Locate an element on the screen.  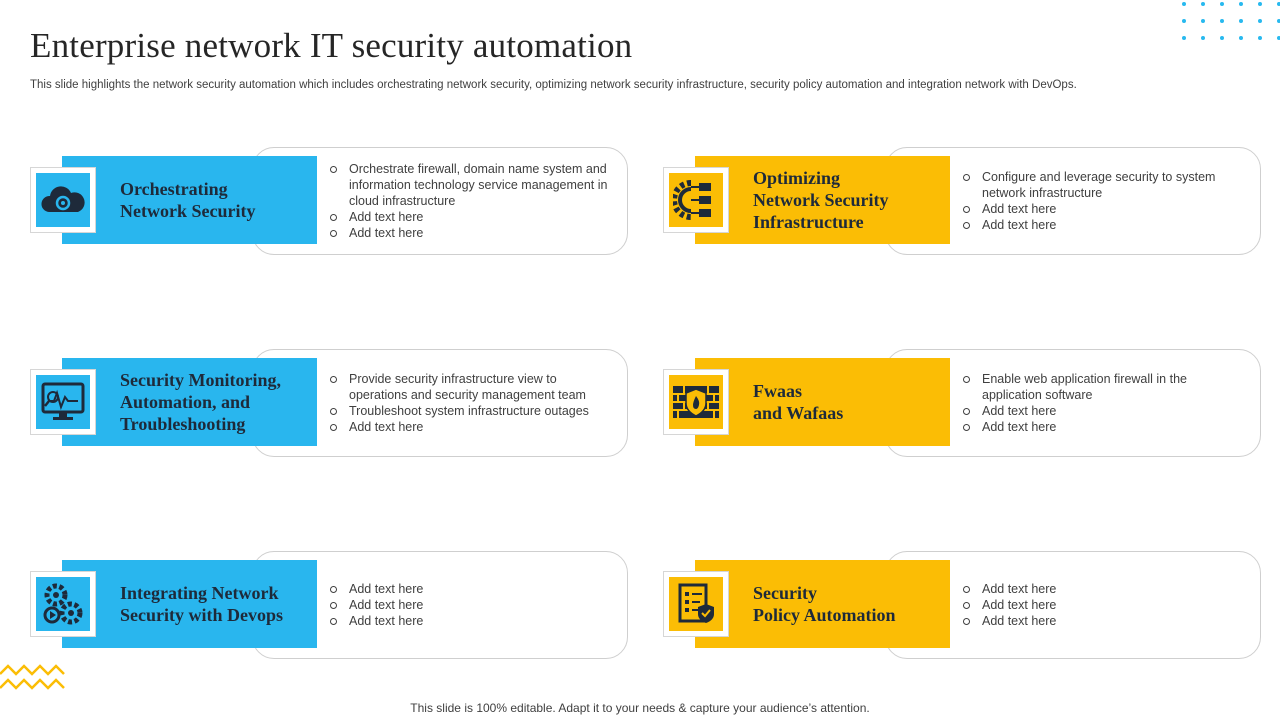
card-heading: Security Policy Automation is located at coordinates (824, 604).